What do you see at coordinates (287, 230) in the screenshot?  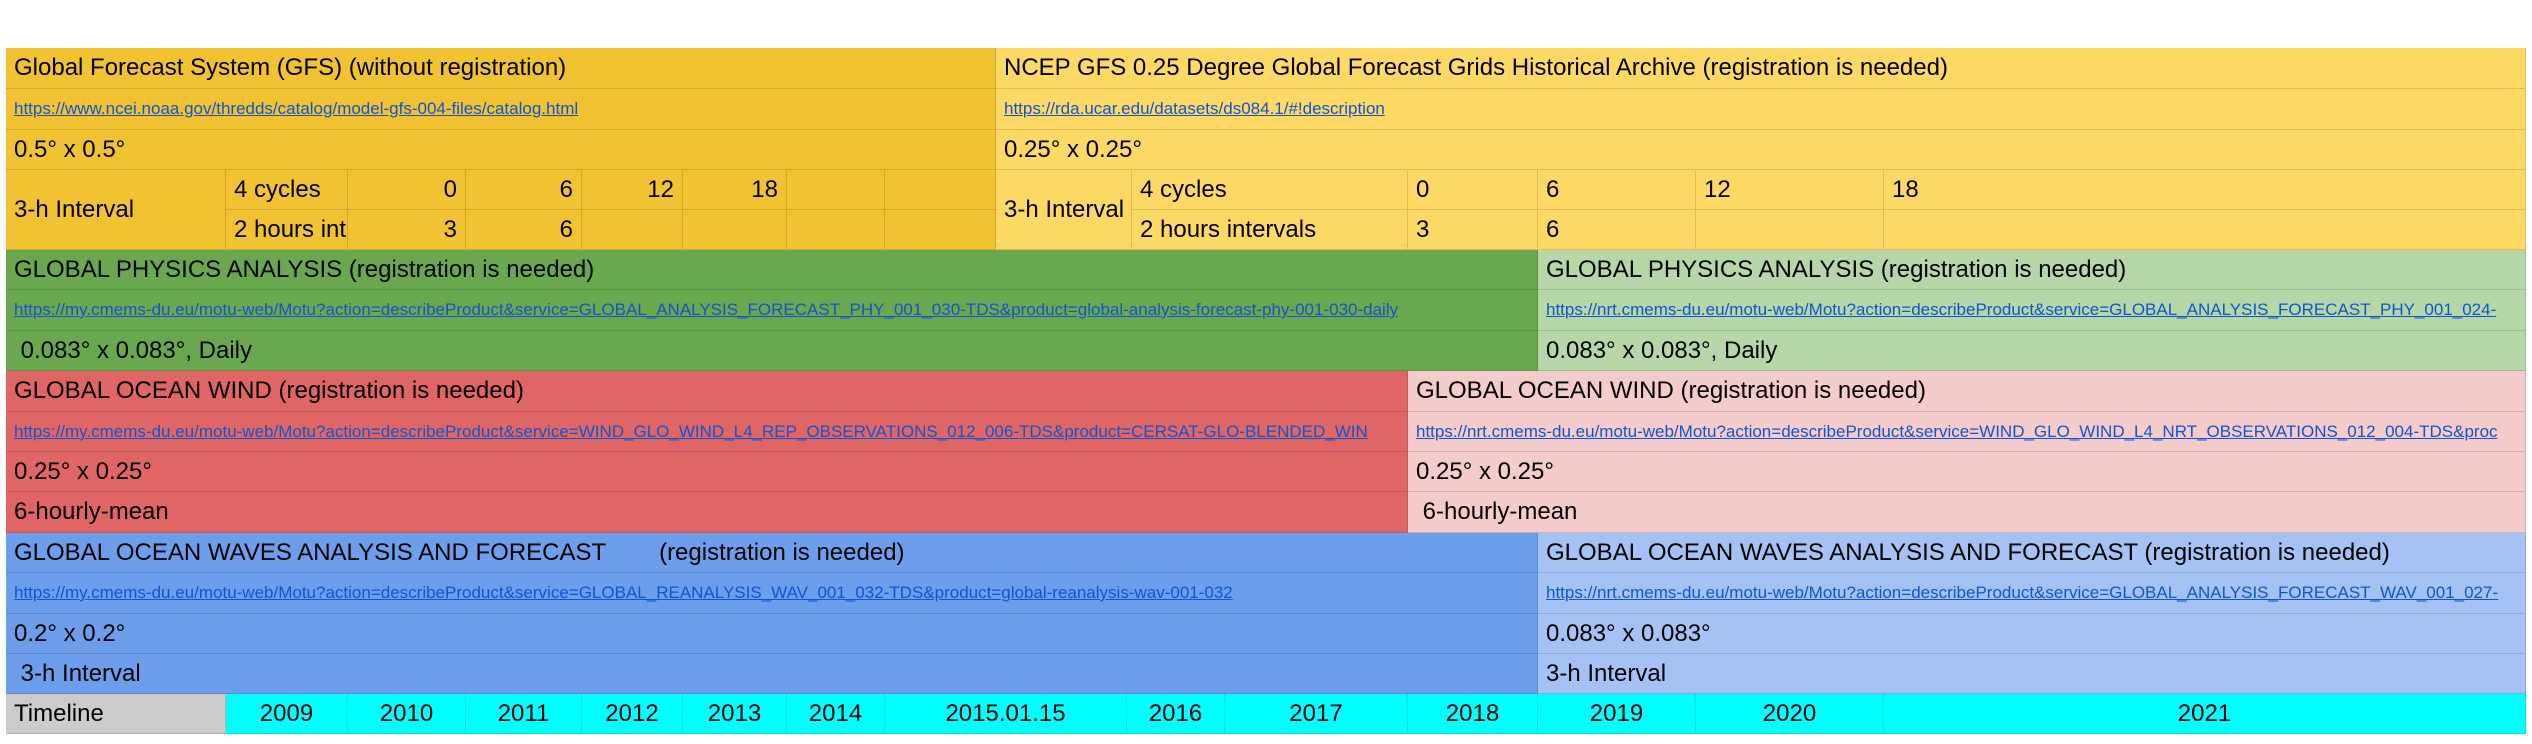 I see `gfs-hours-label: 2 hours int` at bounding box center [287, 230].